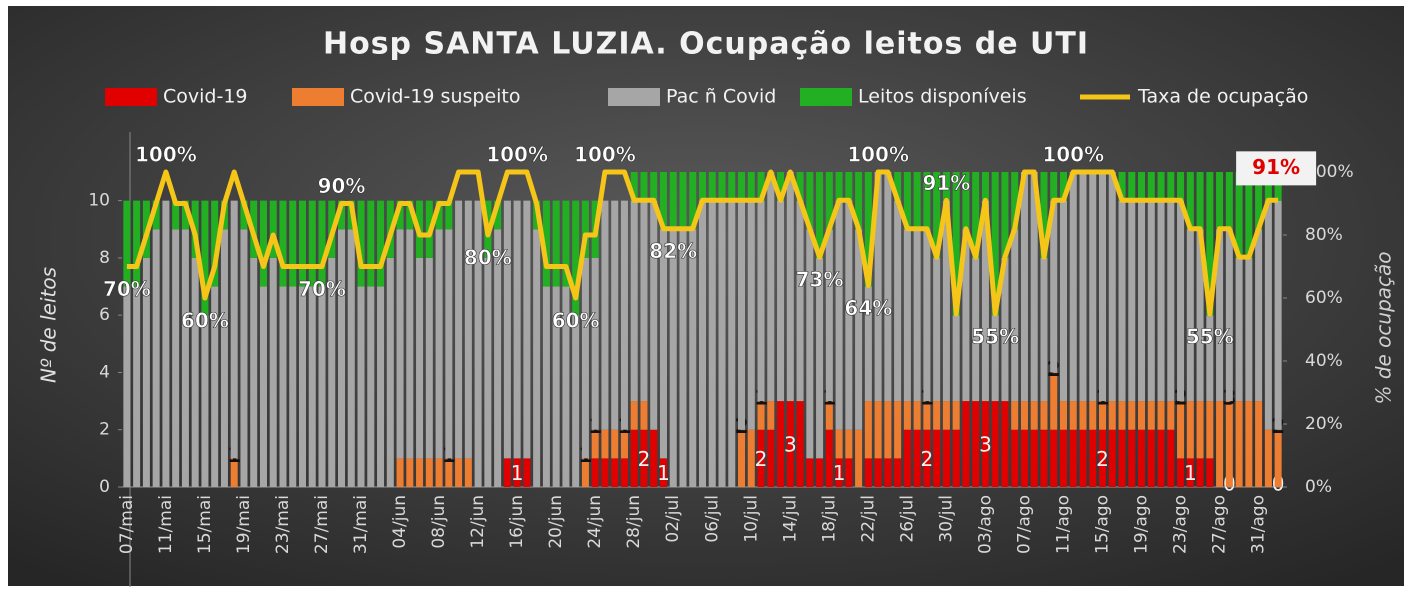  Describe the element at coordinates (1276, 168) in the screenshot. I see `value-label-box` at that location.